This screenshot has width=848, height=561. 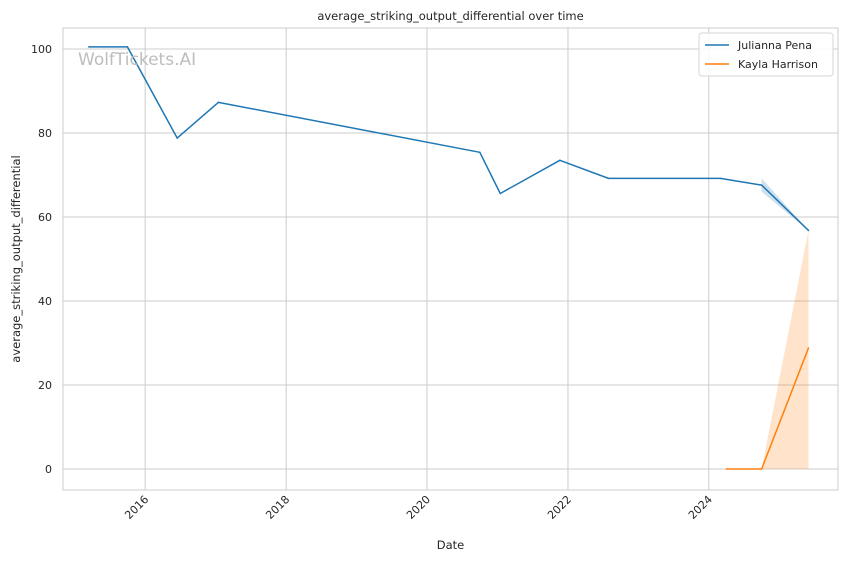 What do you see at coordinates (16, 258) in the screenshot?
I see `y-axis-label: average_striking_output_differential` at bounding box center [16, 258].